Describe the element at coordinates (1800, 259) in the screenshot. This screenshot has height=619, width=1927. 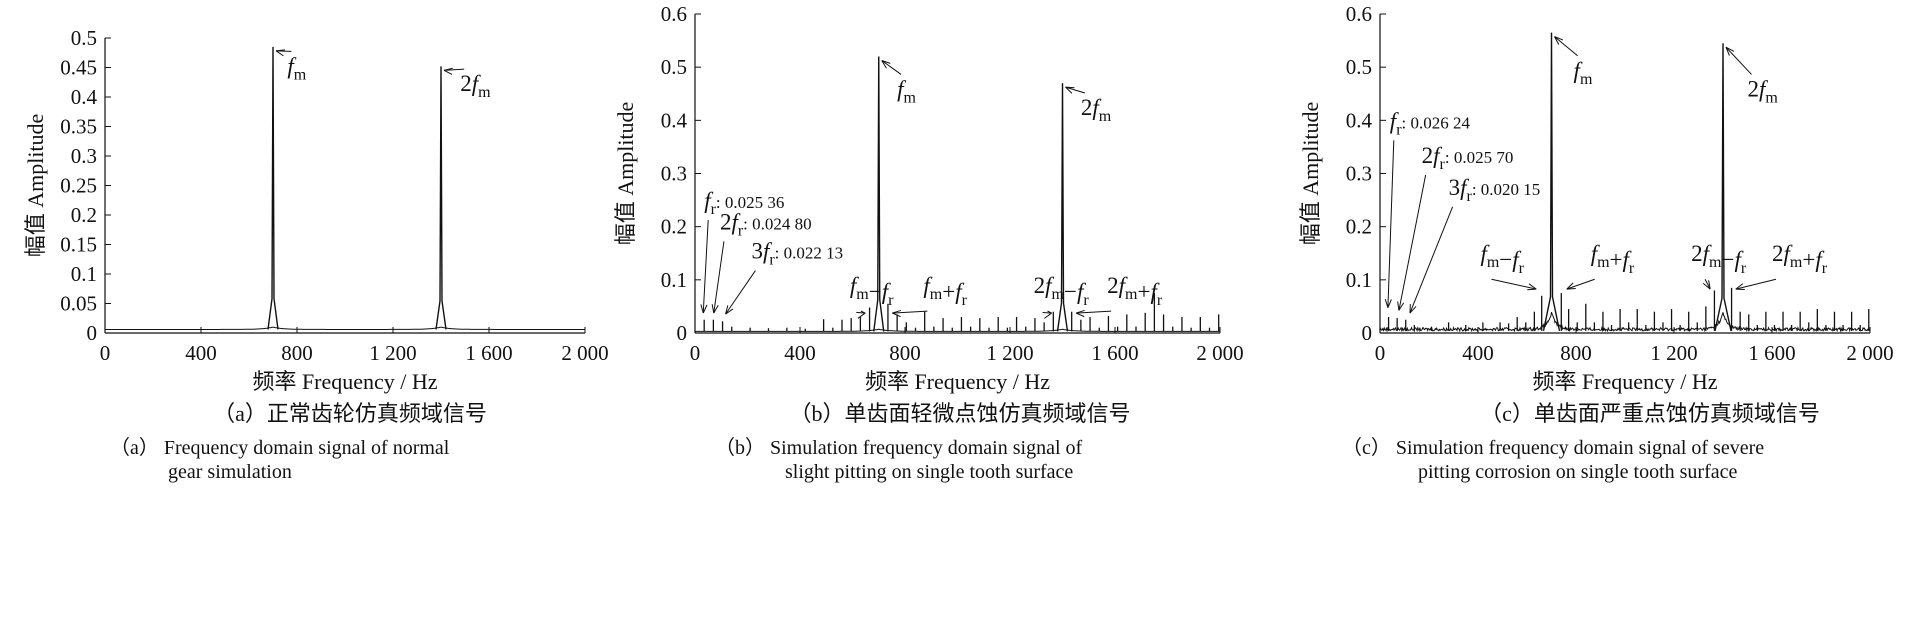
I see `peak-annotation: 2fm+fr` at that location.